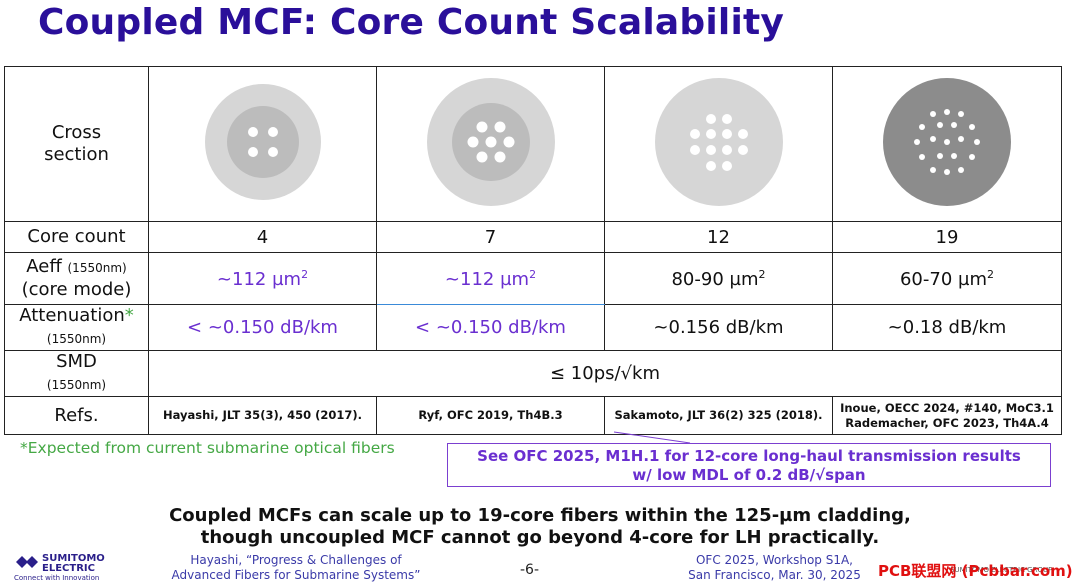 The width and height of the screenshot is (1080, 584). I want to click on core-count-19: 19, so click(947, 237).